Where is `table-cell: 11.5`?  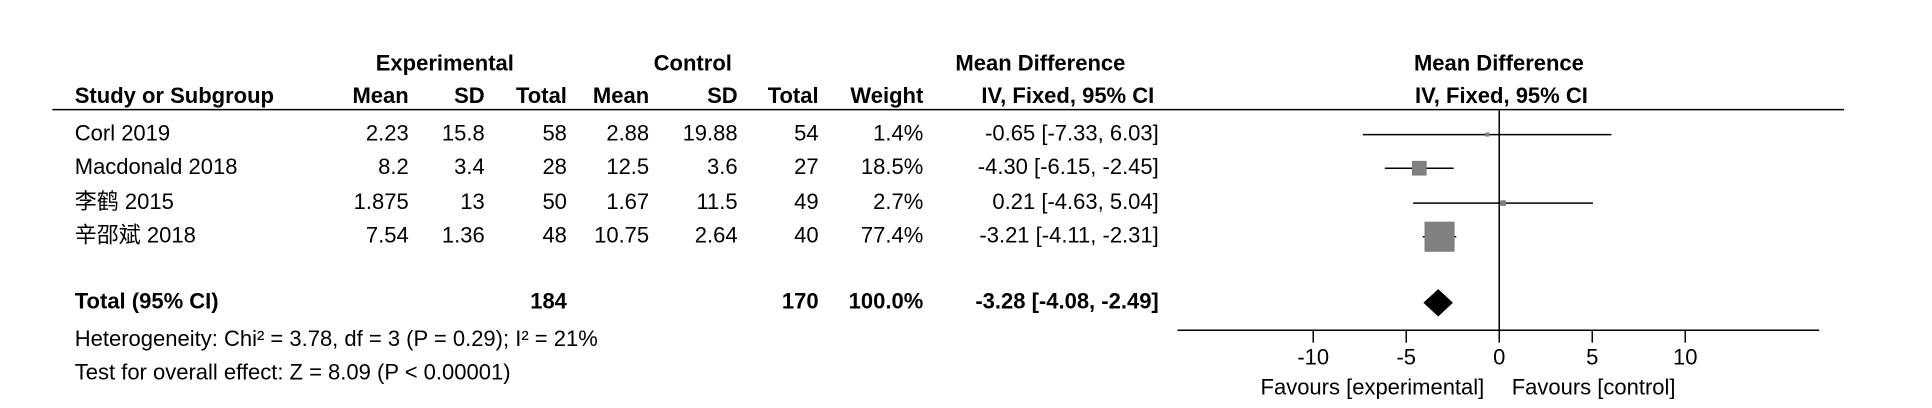 table-cell: 11.5 is located at coordinates (716, 201).